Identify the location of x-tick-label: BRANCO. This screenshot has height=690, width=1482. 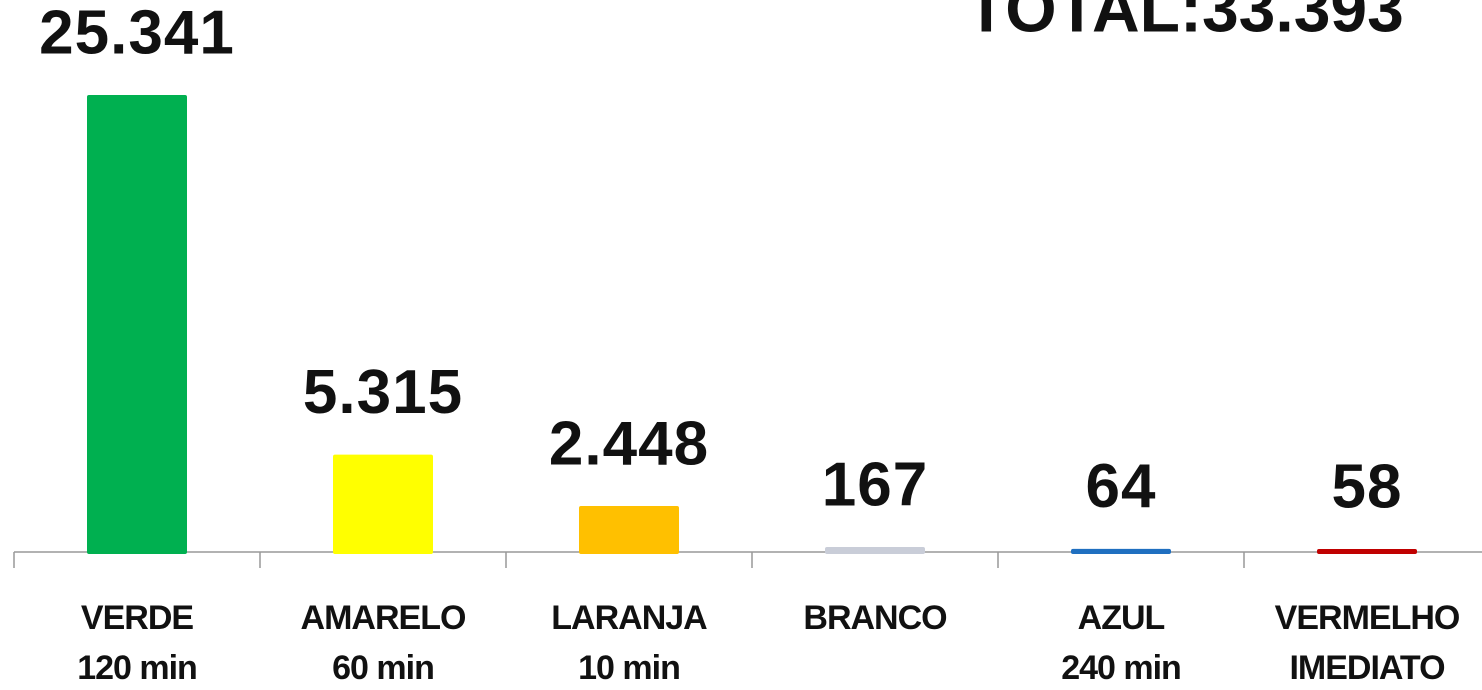
(875, 618).